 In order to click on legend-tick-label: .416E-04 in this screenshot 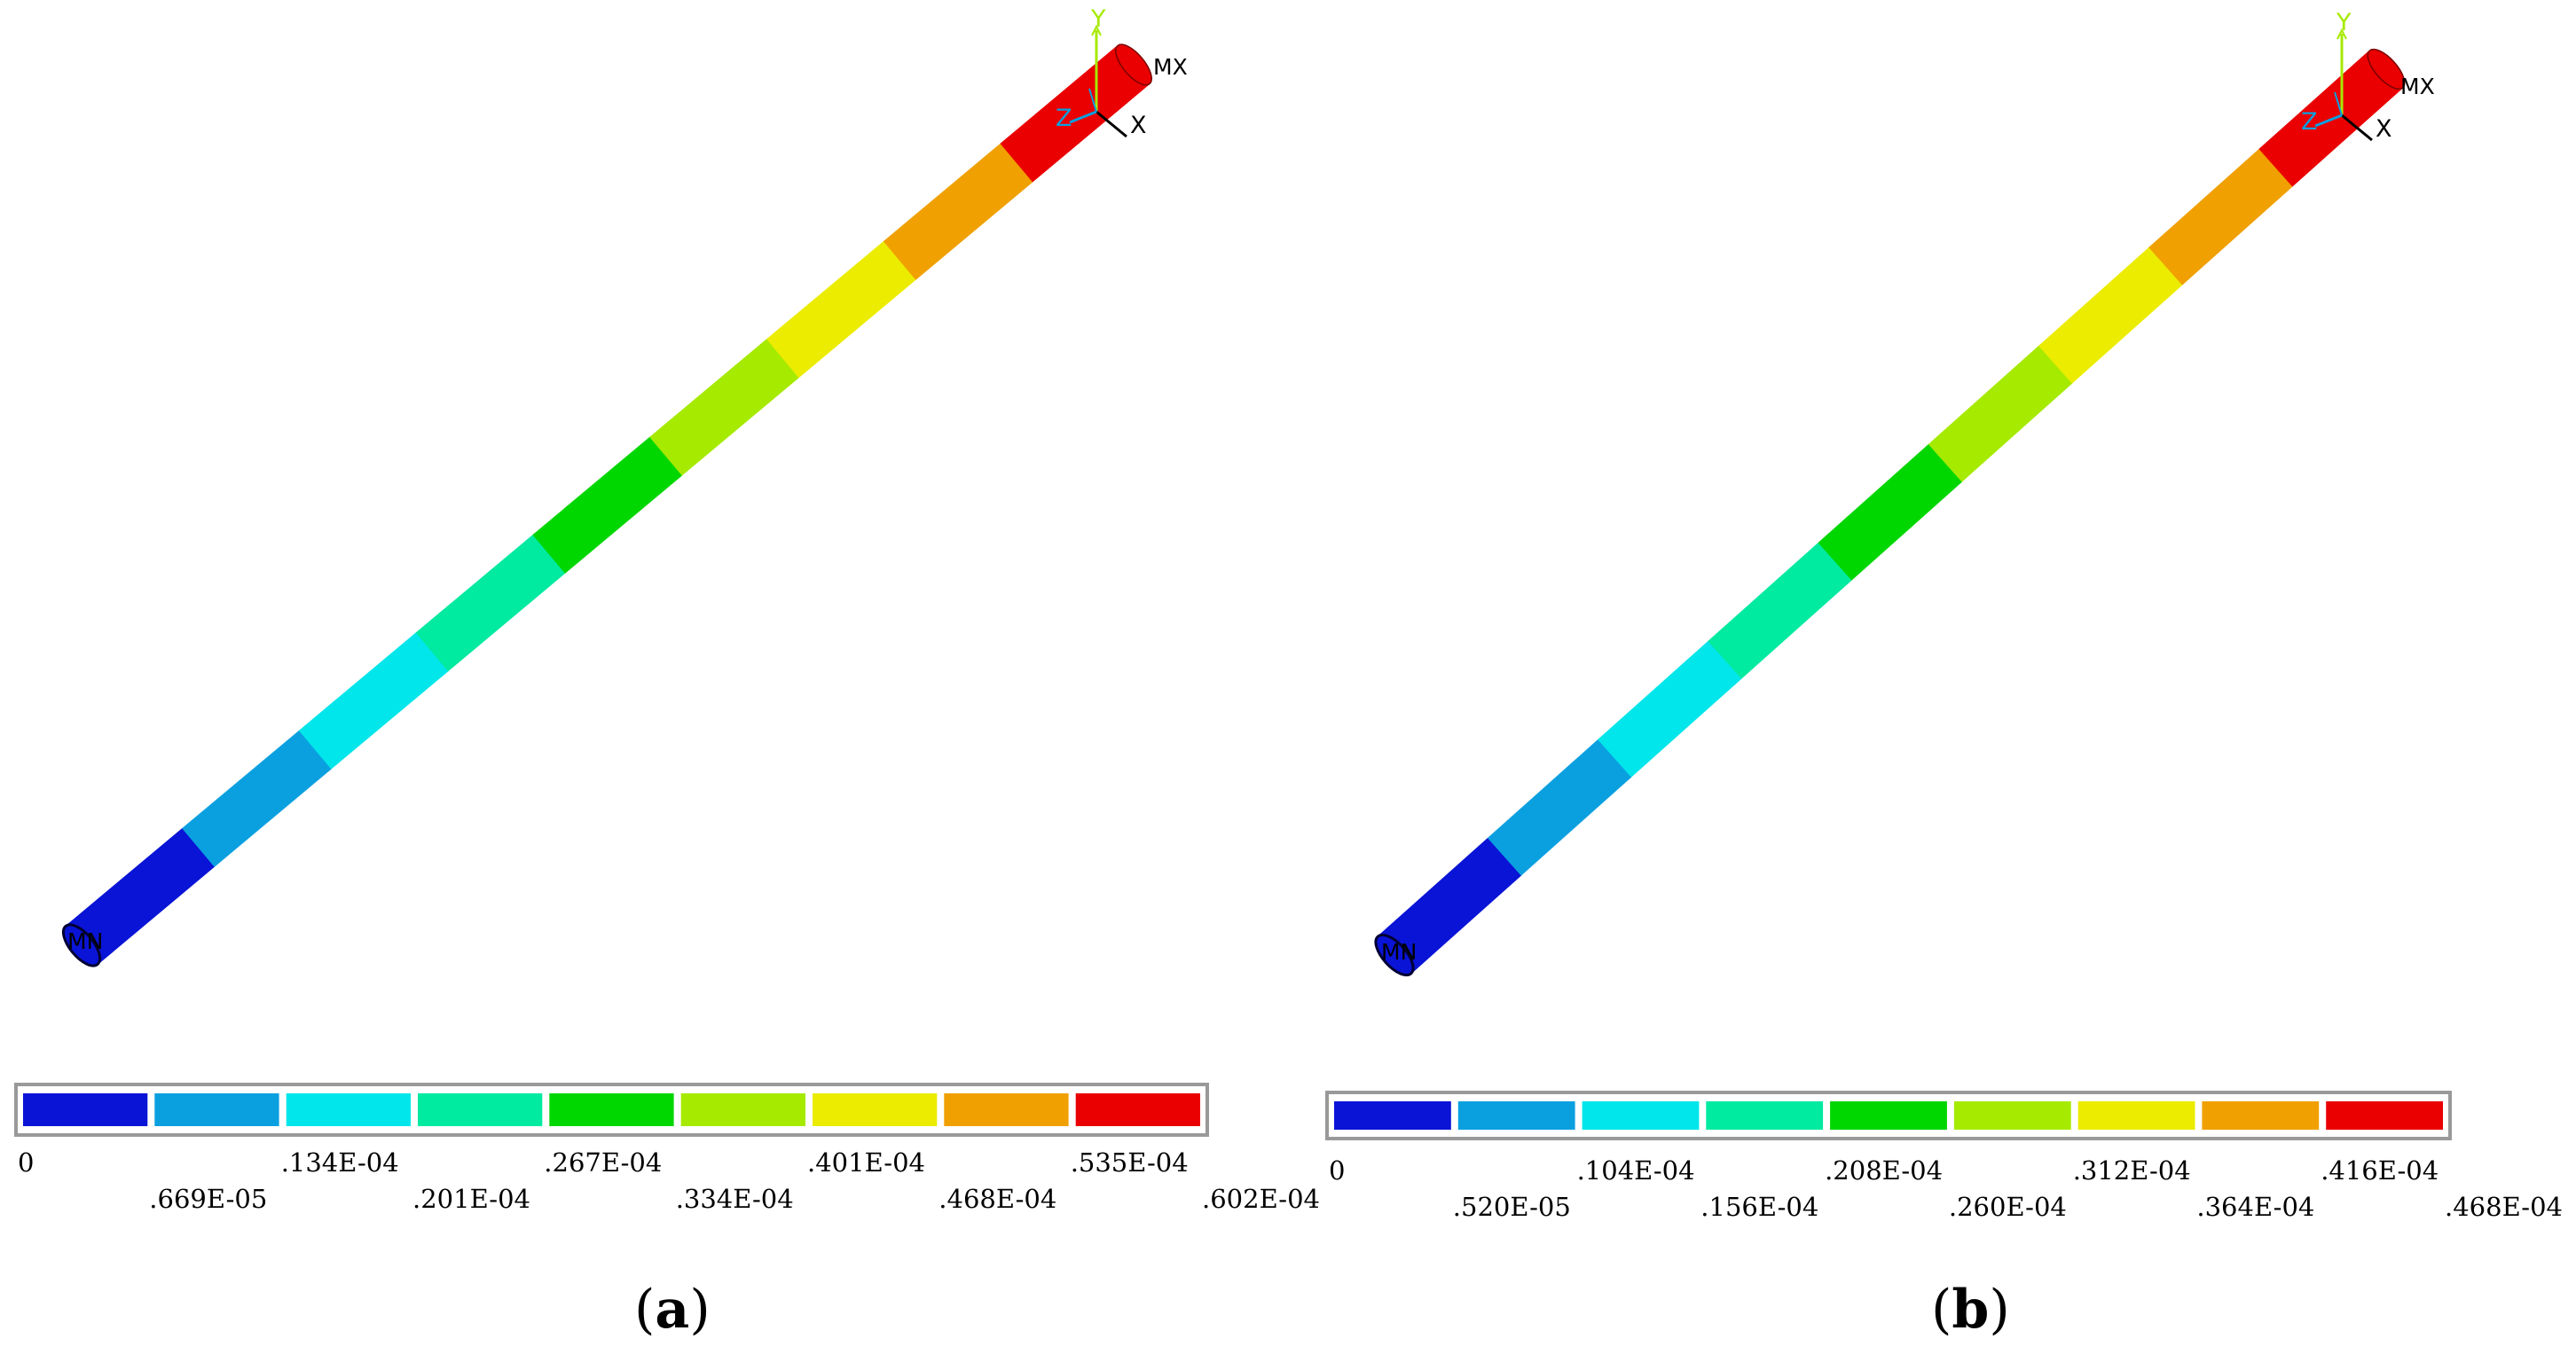, I will do `click(2380, 1170)`.